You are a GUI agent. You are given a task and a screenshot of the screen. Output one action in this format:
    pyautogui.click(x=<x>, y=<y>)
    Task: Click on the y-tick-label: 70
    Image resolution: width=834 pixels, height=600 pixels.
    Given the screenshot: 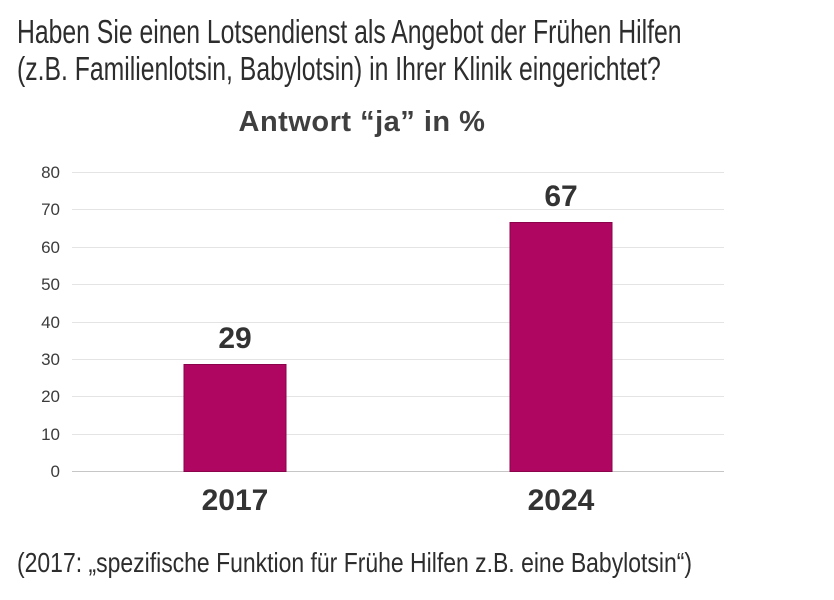 What is the action you would take?
    pyautogui.click(x=50, y=210)
    